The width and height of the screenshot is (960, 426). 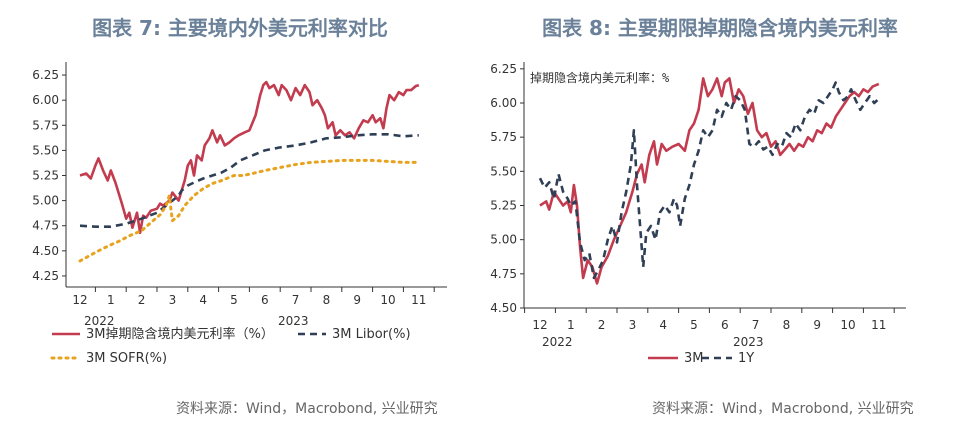 I want to click on chart-annotation: 掉期隐含境内美元利率：%, so click(x=600, y=77).